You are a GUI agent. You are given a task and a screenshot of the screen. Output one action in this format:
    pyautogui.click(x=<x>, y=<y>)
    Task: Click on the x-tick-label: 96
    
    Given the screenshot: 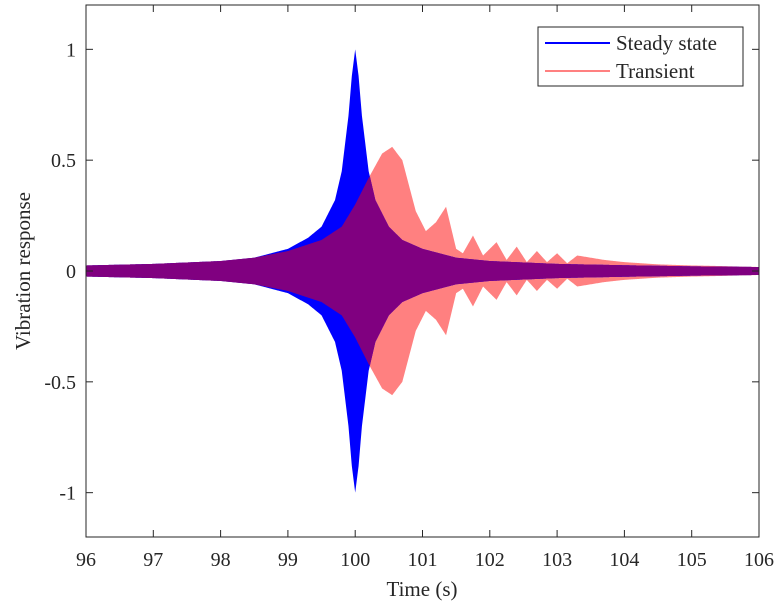 What is the action you would take?
    pyautogui.click(x=86, y=560)
    